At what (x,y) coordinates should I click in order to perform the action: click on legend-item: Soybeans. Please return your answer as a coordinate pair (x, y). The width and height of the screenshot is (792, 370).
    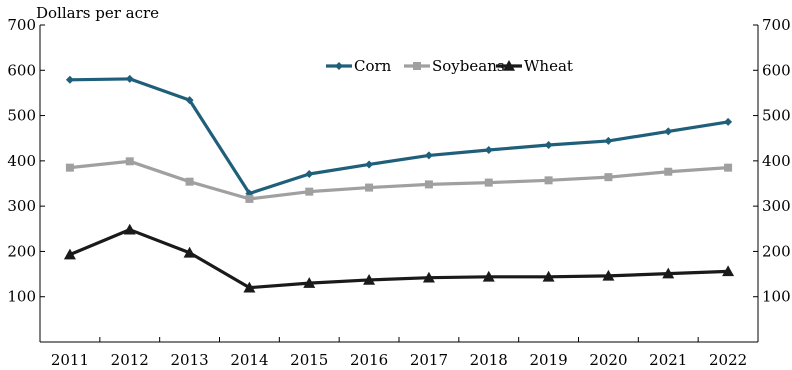
    Looking at the image, I should click on (454, 66).